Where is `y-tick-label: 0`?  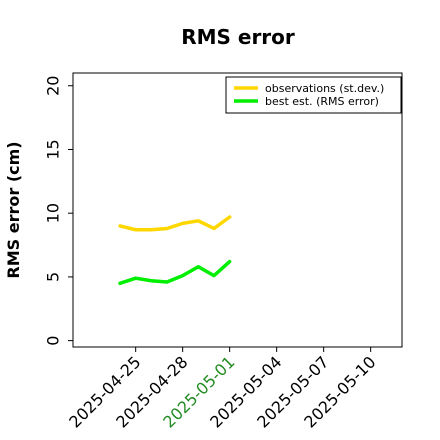 y-tick-label: 0 is located at coordinates (53, 341).